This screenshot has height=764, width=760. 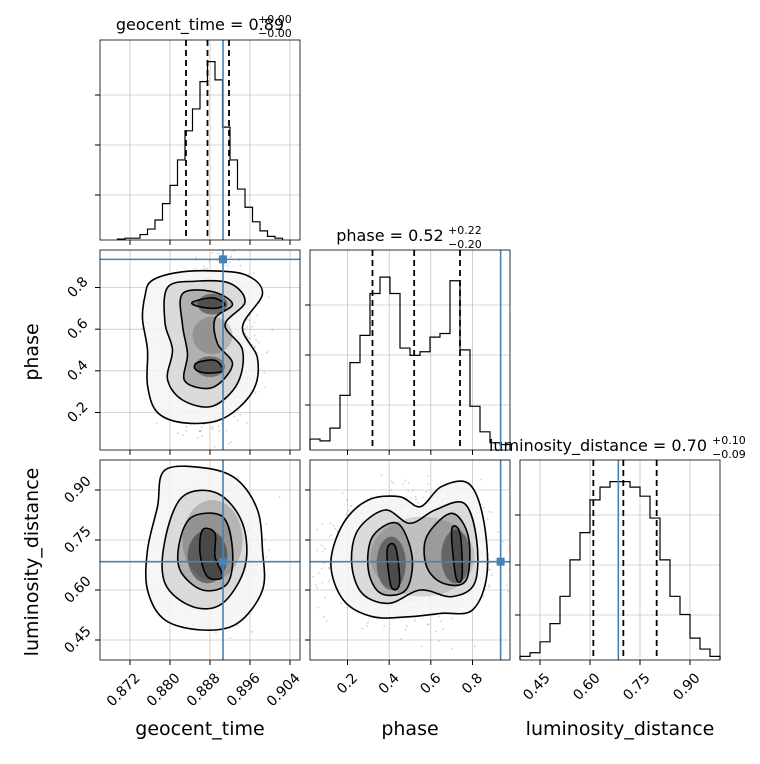 I want to click on hist-panel-phase, so click(x=410, y=350).